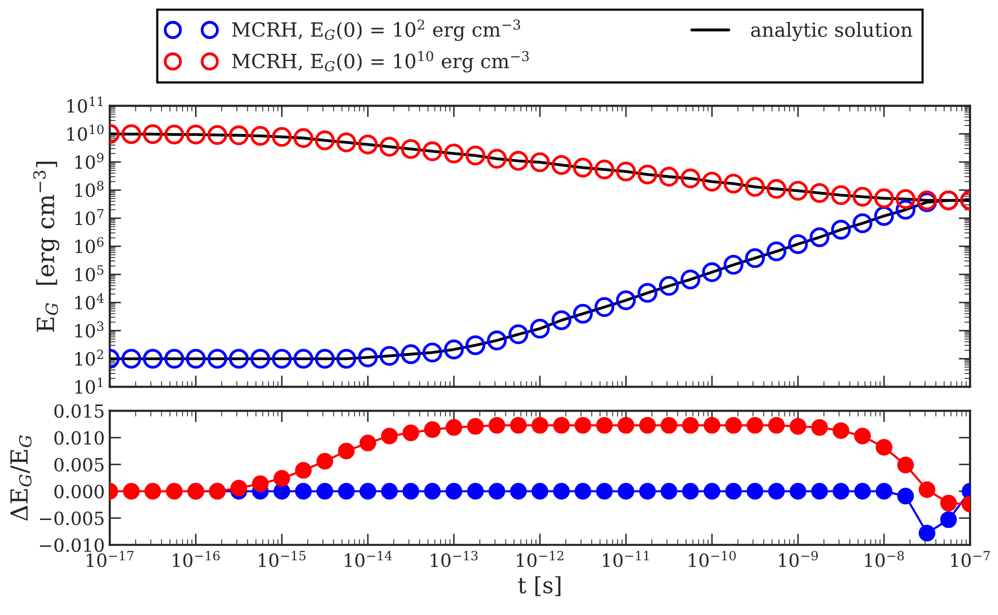 This screenshot has height=615, width=998. Describe the element at coordinates (89, 329) in the screenshot. I see `y-tick-label: 10$^{3}$` at that location.